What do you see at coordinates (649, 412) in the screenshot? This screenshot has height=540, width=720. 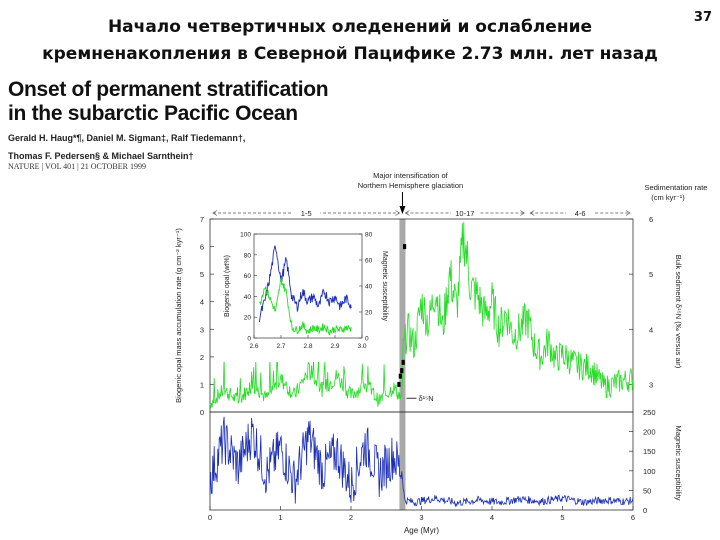 I see `right-lower-tick-label: 250` at bounding box center [649, 412].